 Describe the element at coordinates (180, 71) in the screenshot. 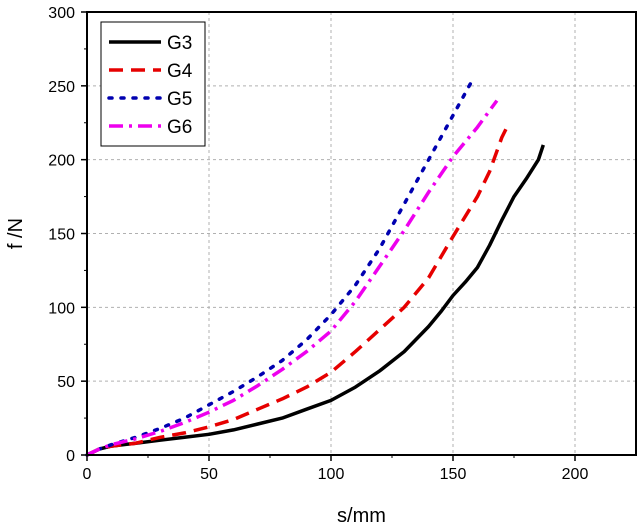

I see `legend-label-g4: G4` at that location.